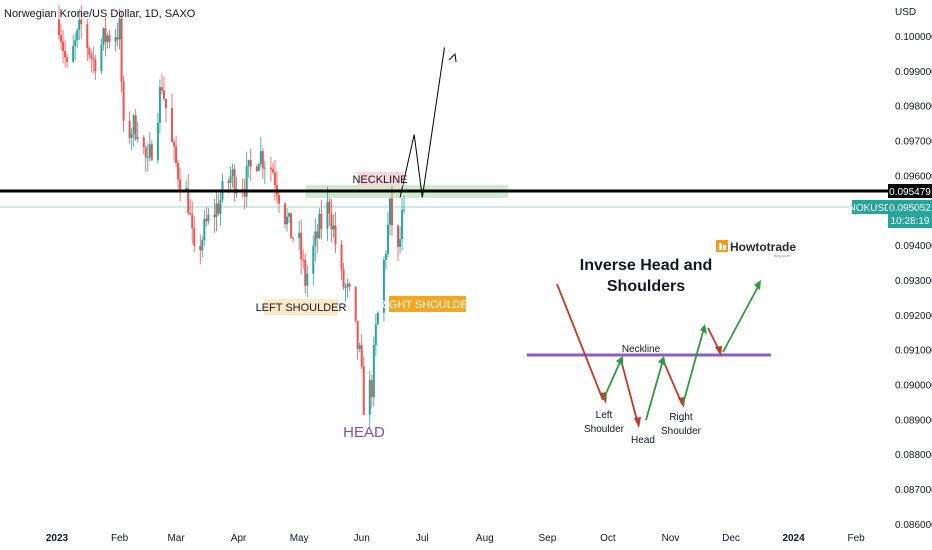 The height and width of the screenshot is (550, 932). I want to click on inset-title-line1: Inverse Head and, so click(646, 265).